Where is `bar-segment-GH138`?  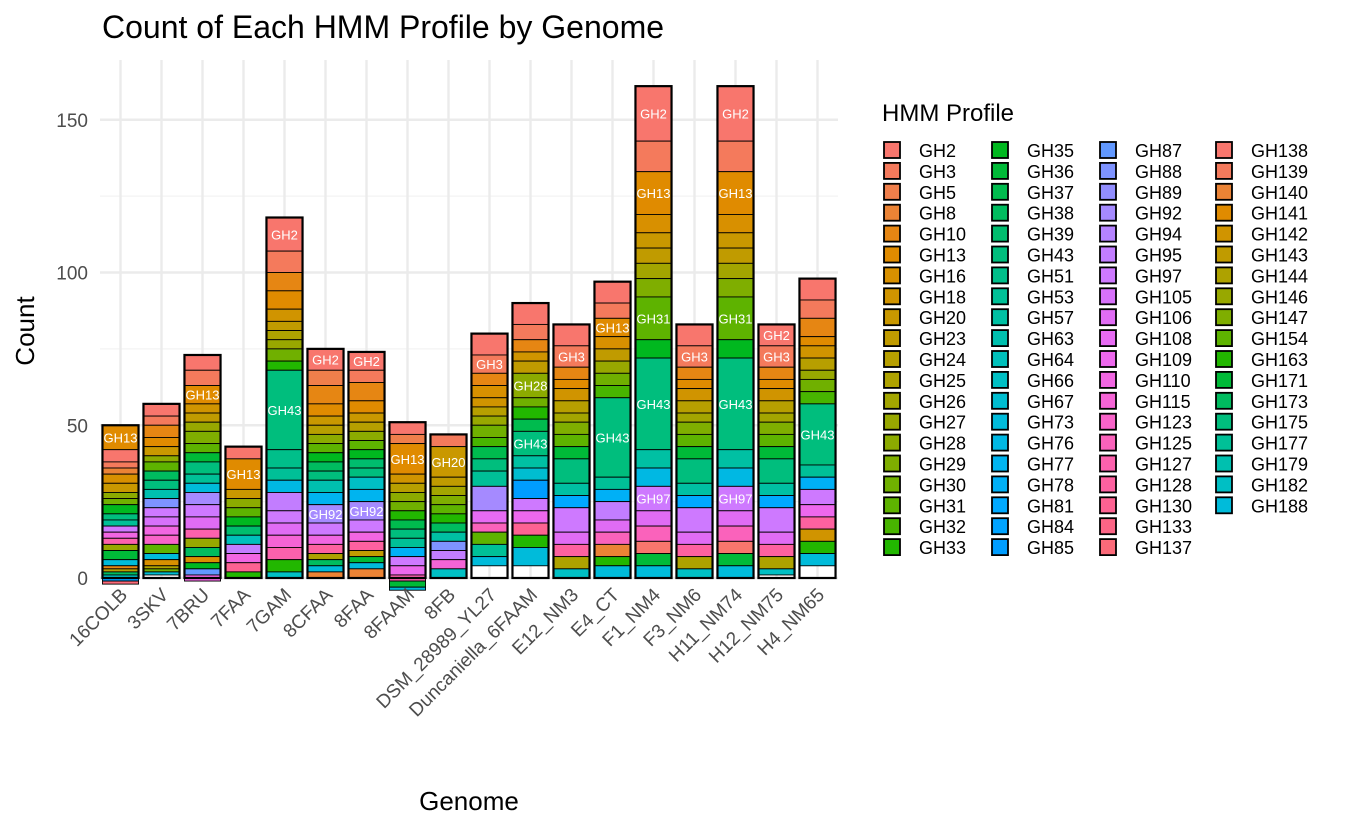 bar-segment-GH138 is located at coordinates (653, 547).